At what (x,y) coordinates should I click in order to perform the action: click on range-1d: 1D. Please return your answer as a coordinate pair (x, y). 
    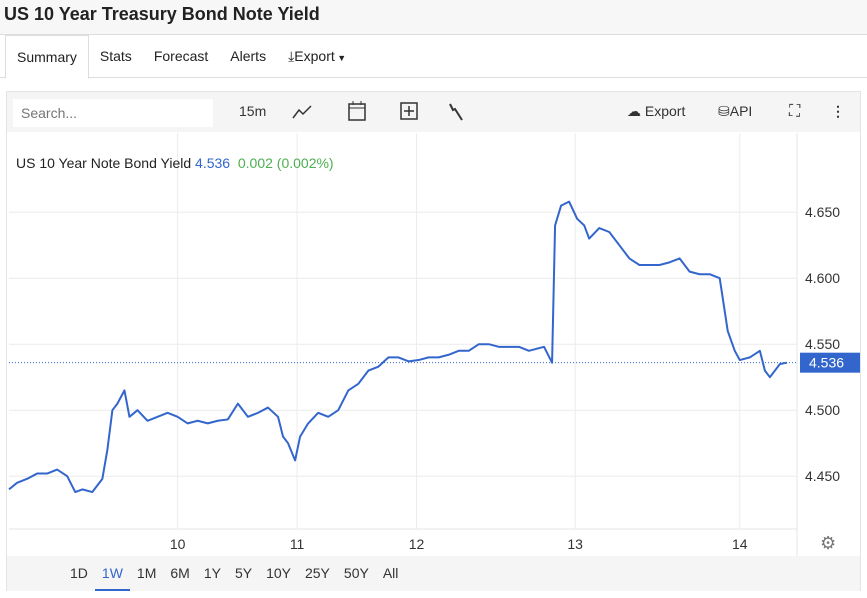
    Looking at the image, I should click on (79, 573).